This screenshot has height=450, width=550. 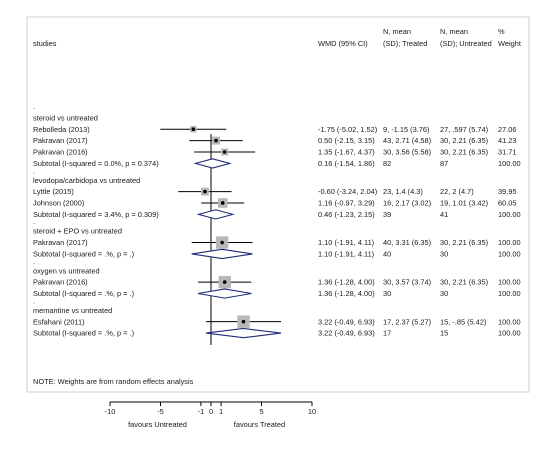 I want to click on treated-value: 23, 1.4 (4.3), so click(x=403, y=191).